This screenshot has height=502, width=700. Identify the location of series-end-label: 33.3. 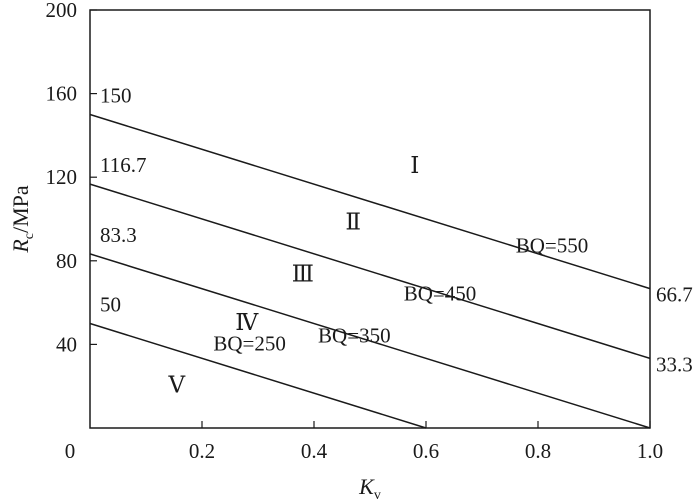
(674, 364).